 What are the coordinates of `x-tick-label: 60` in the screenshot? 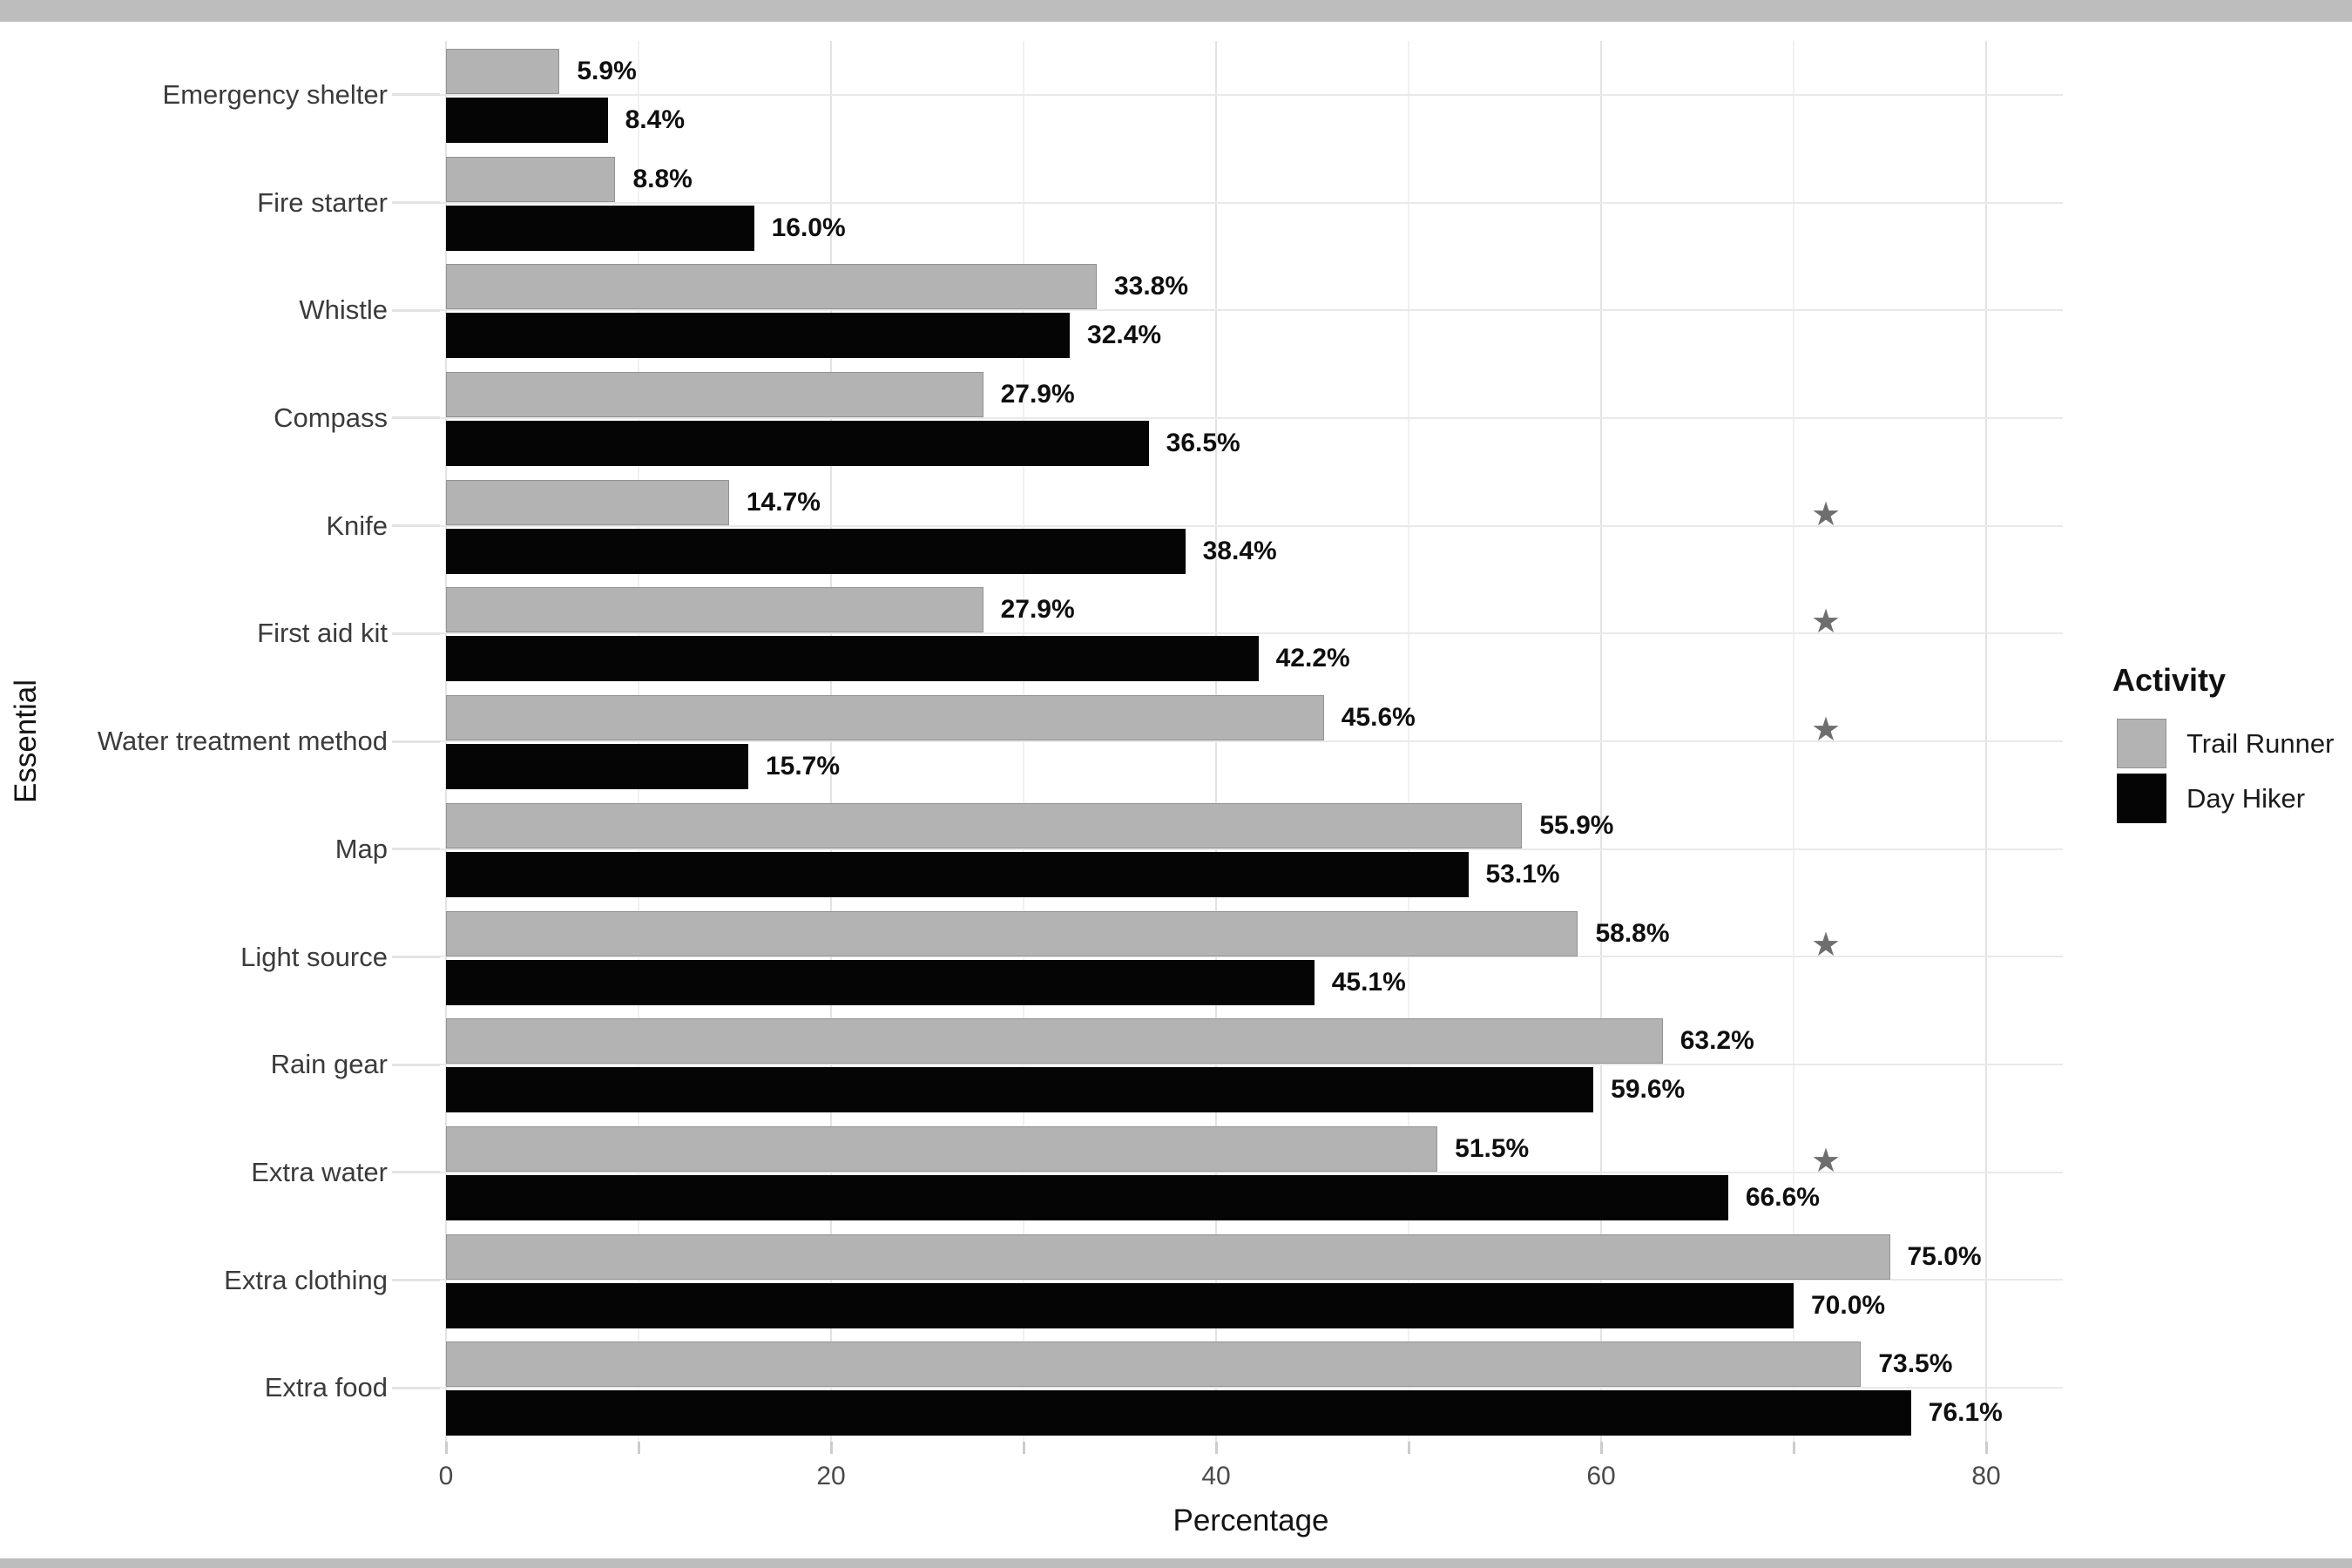 It's located at (1601, 1476).